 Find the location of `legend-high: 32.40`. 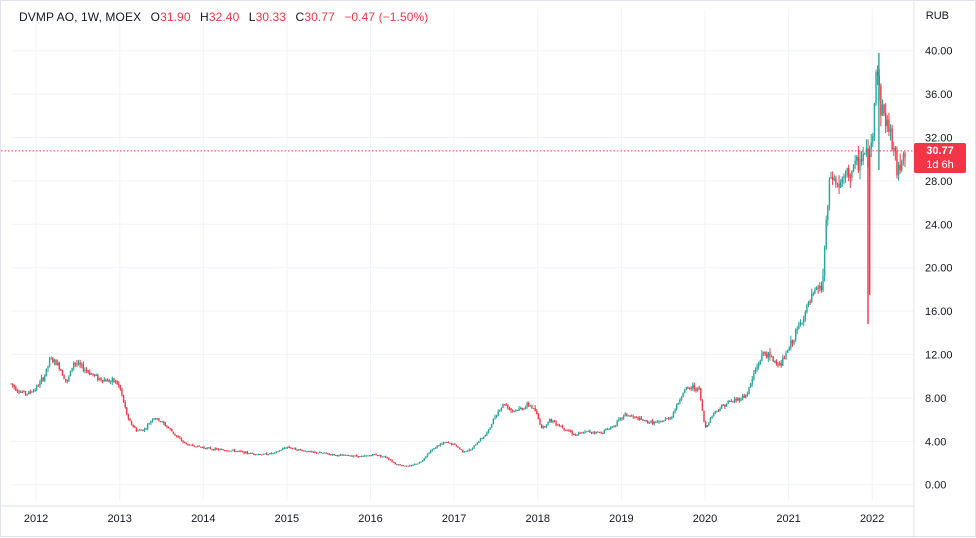

legend-high: 32.40 is located at coordinates (224, 17).